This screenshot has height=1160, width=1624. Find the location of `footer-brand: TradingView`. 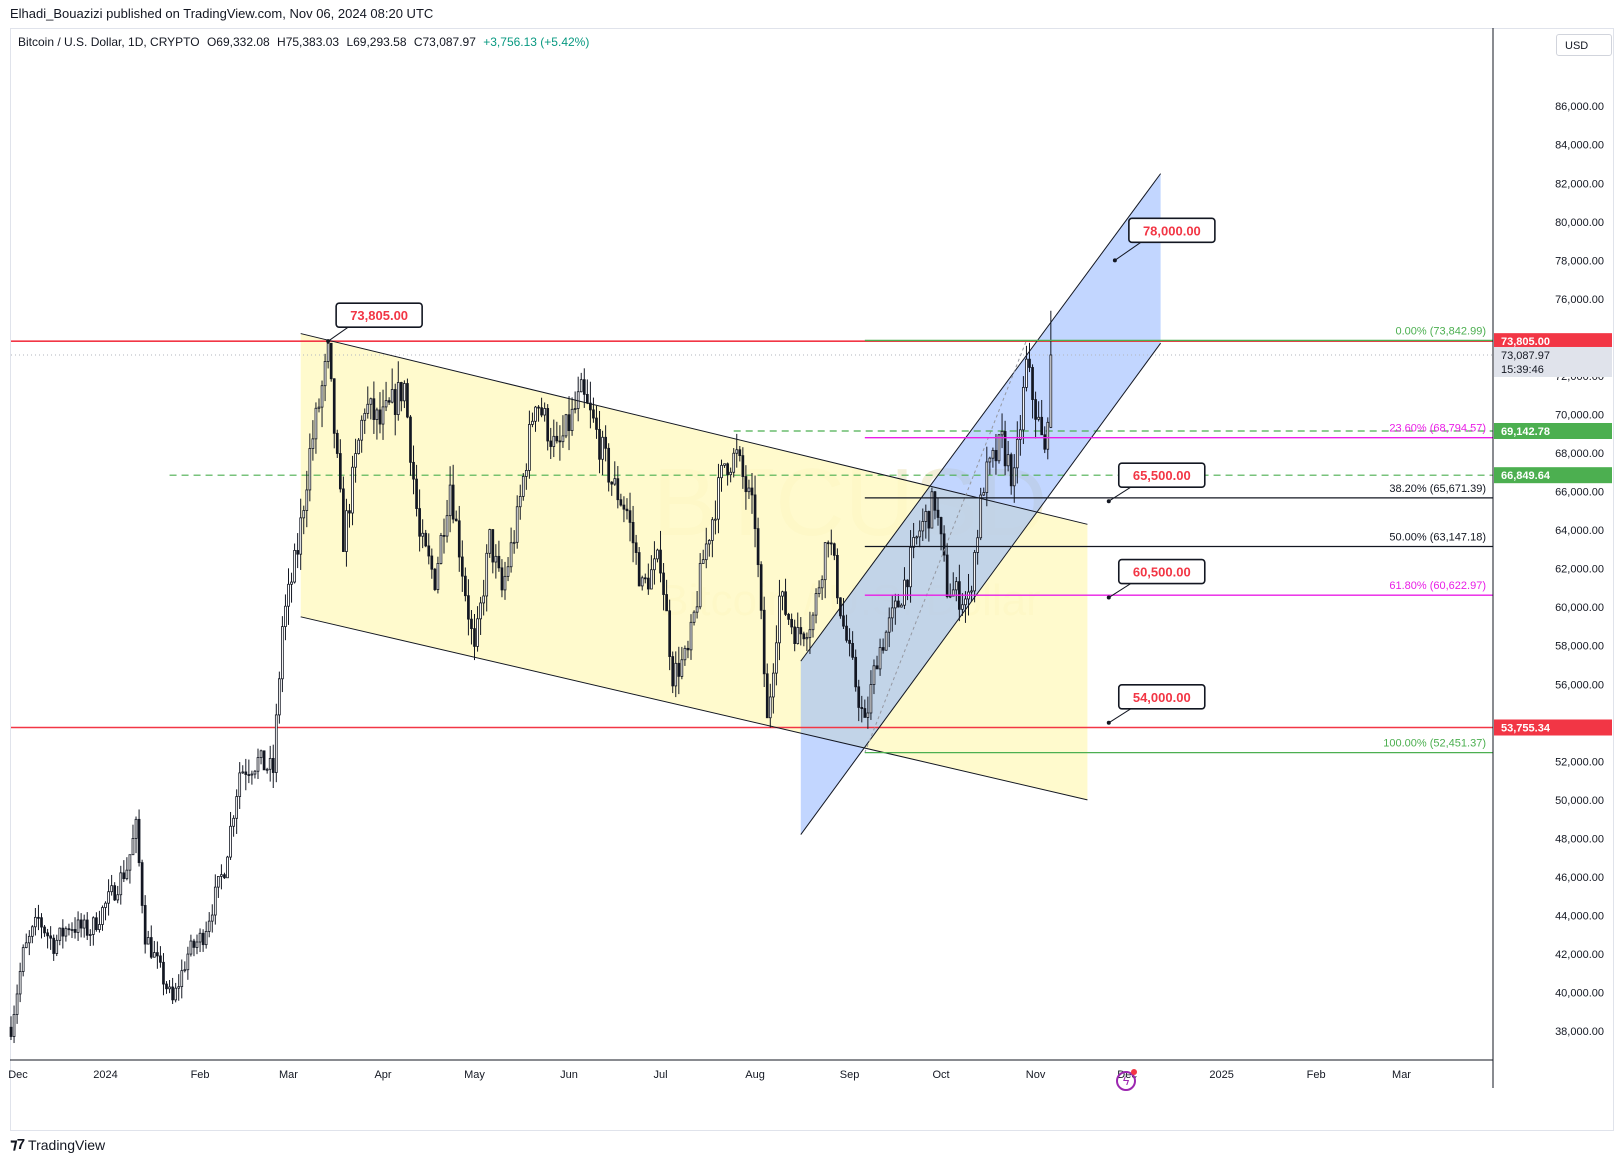

footer-brand: TradingView is located at coordinates (67, 1145).